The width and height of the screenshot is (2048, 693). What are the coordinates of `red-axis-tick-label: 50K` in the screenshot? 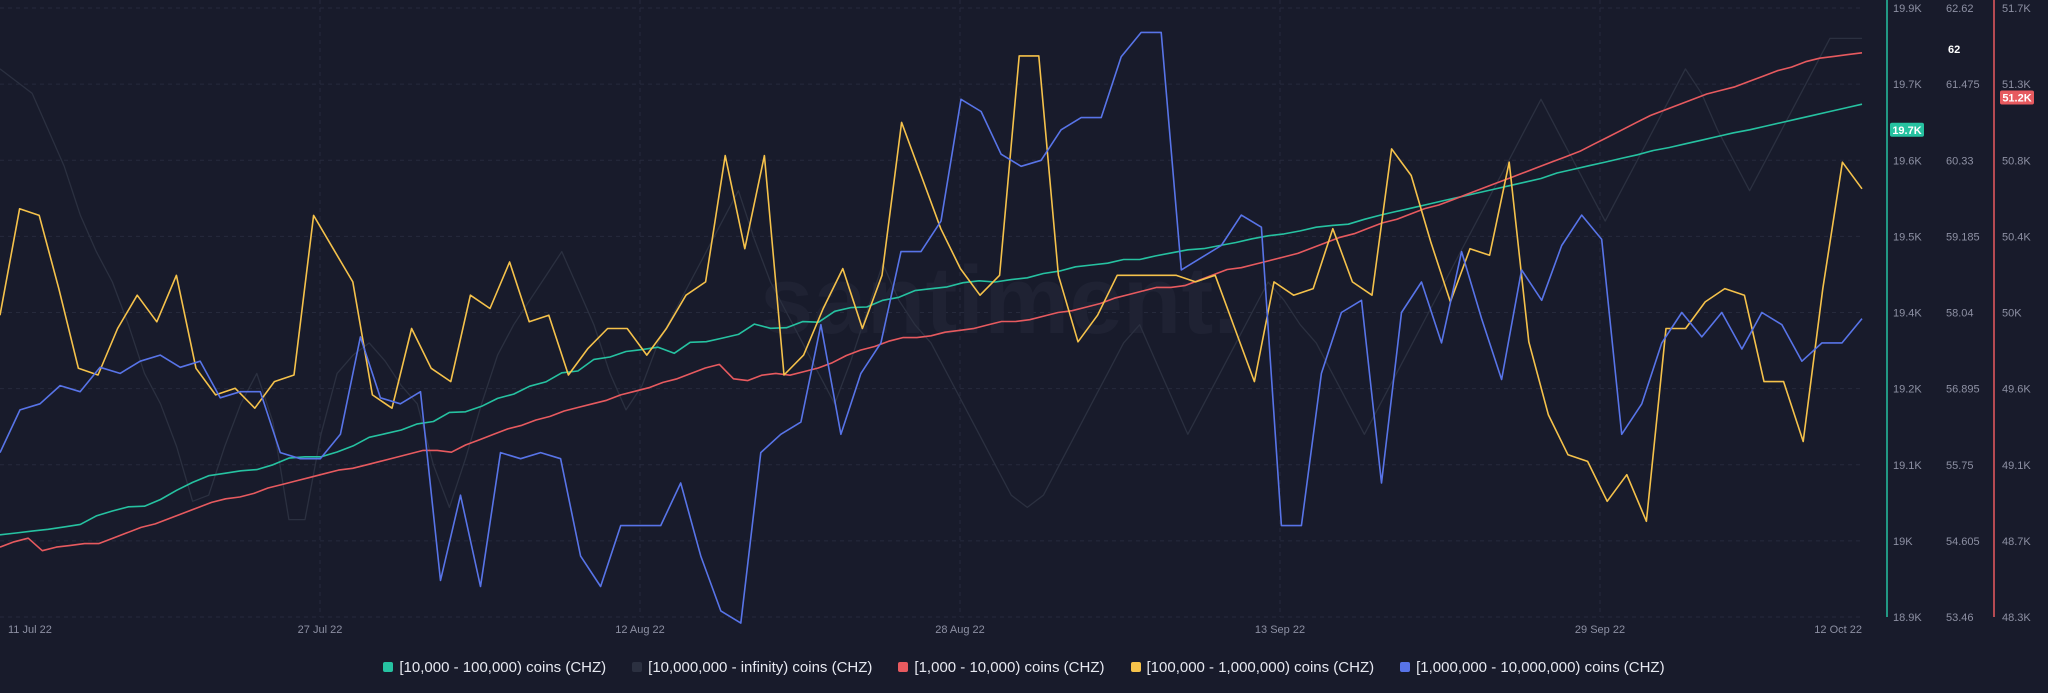 It's located at (2012, 314).